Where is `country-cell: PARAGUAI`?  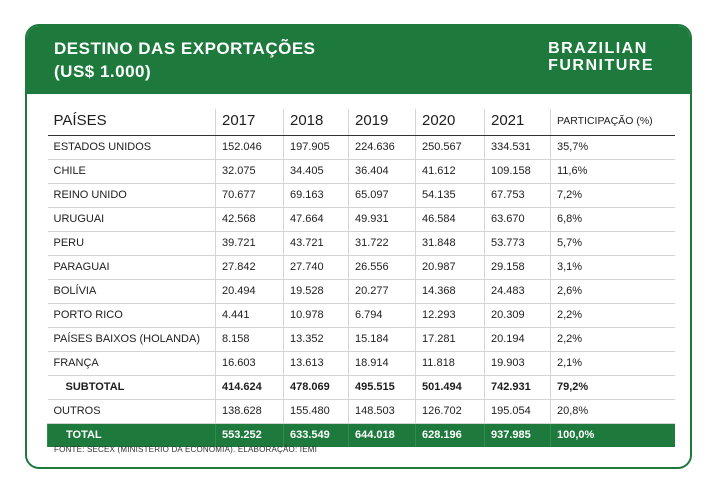
country-cell: PARAGUAI is located at coordinates (131, 267).